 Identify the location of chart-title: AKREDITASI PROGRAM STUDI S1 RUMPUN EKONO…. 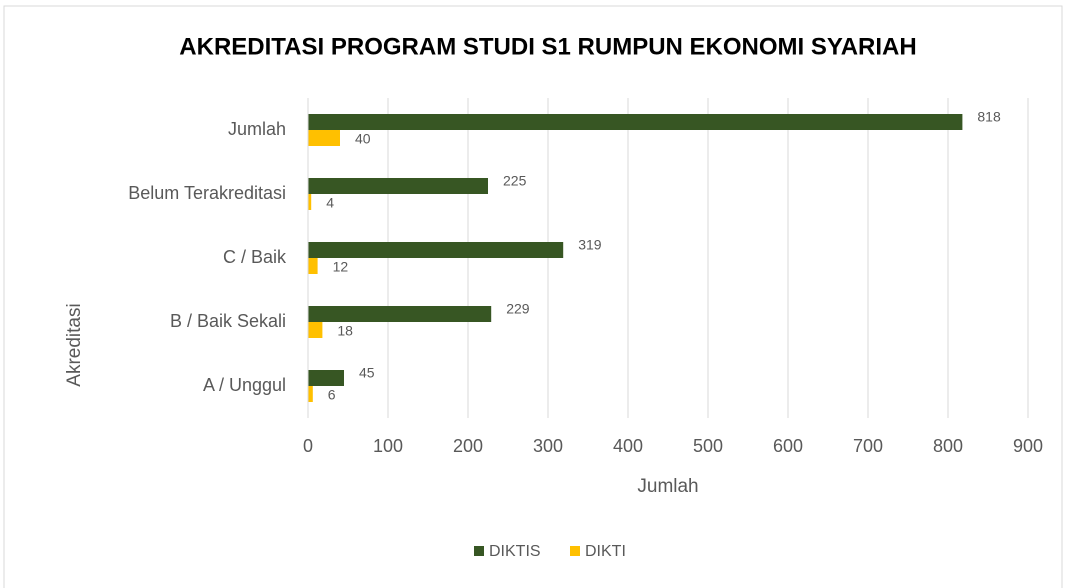
(547, 46).